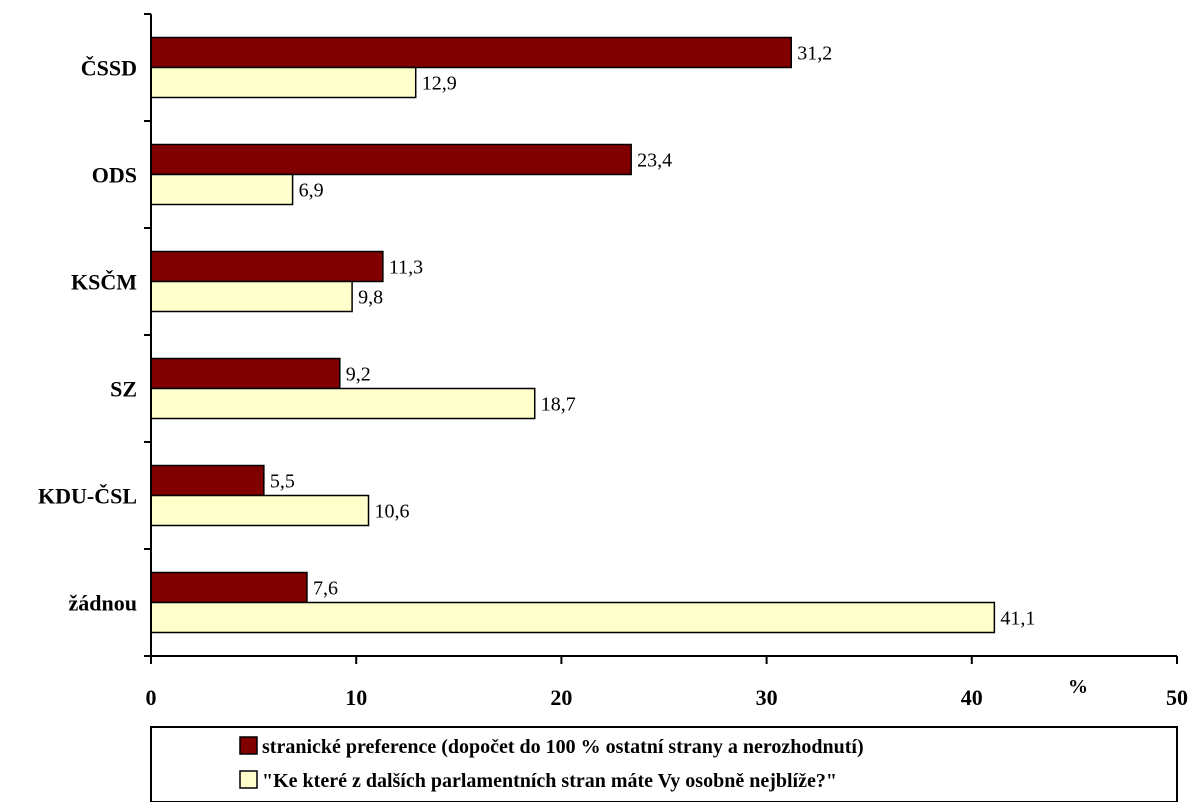 Image resolution: width=1196 pixels, height=802 pixels. What do you see at coordinates (654, 161) in the screenshot?
I see `value-label-preference-ods: 23,4` at bounding box center [654, 161].